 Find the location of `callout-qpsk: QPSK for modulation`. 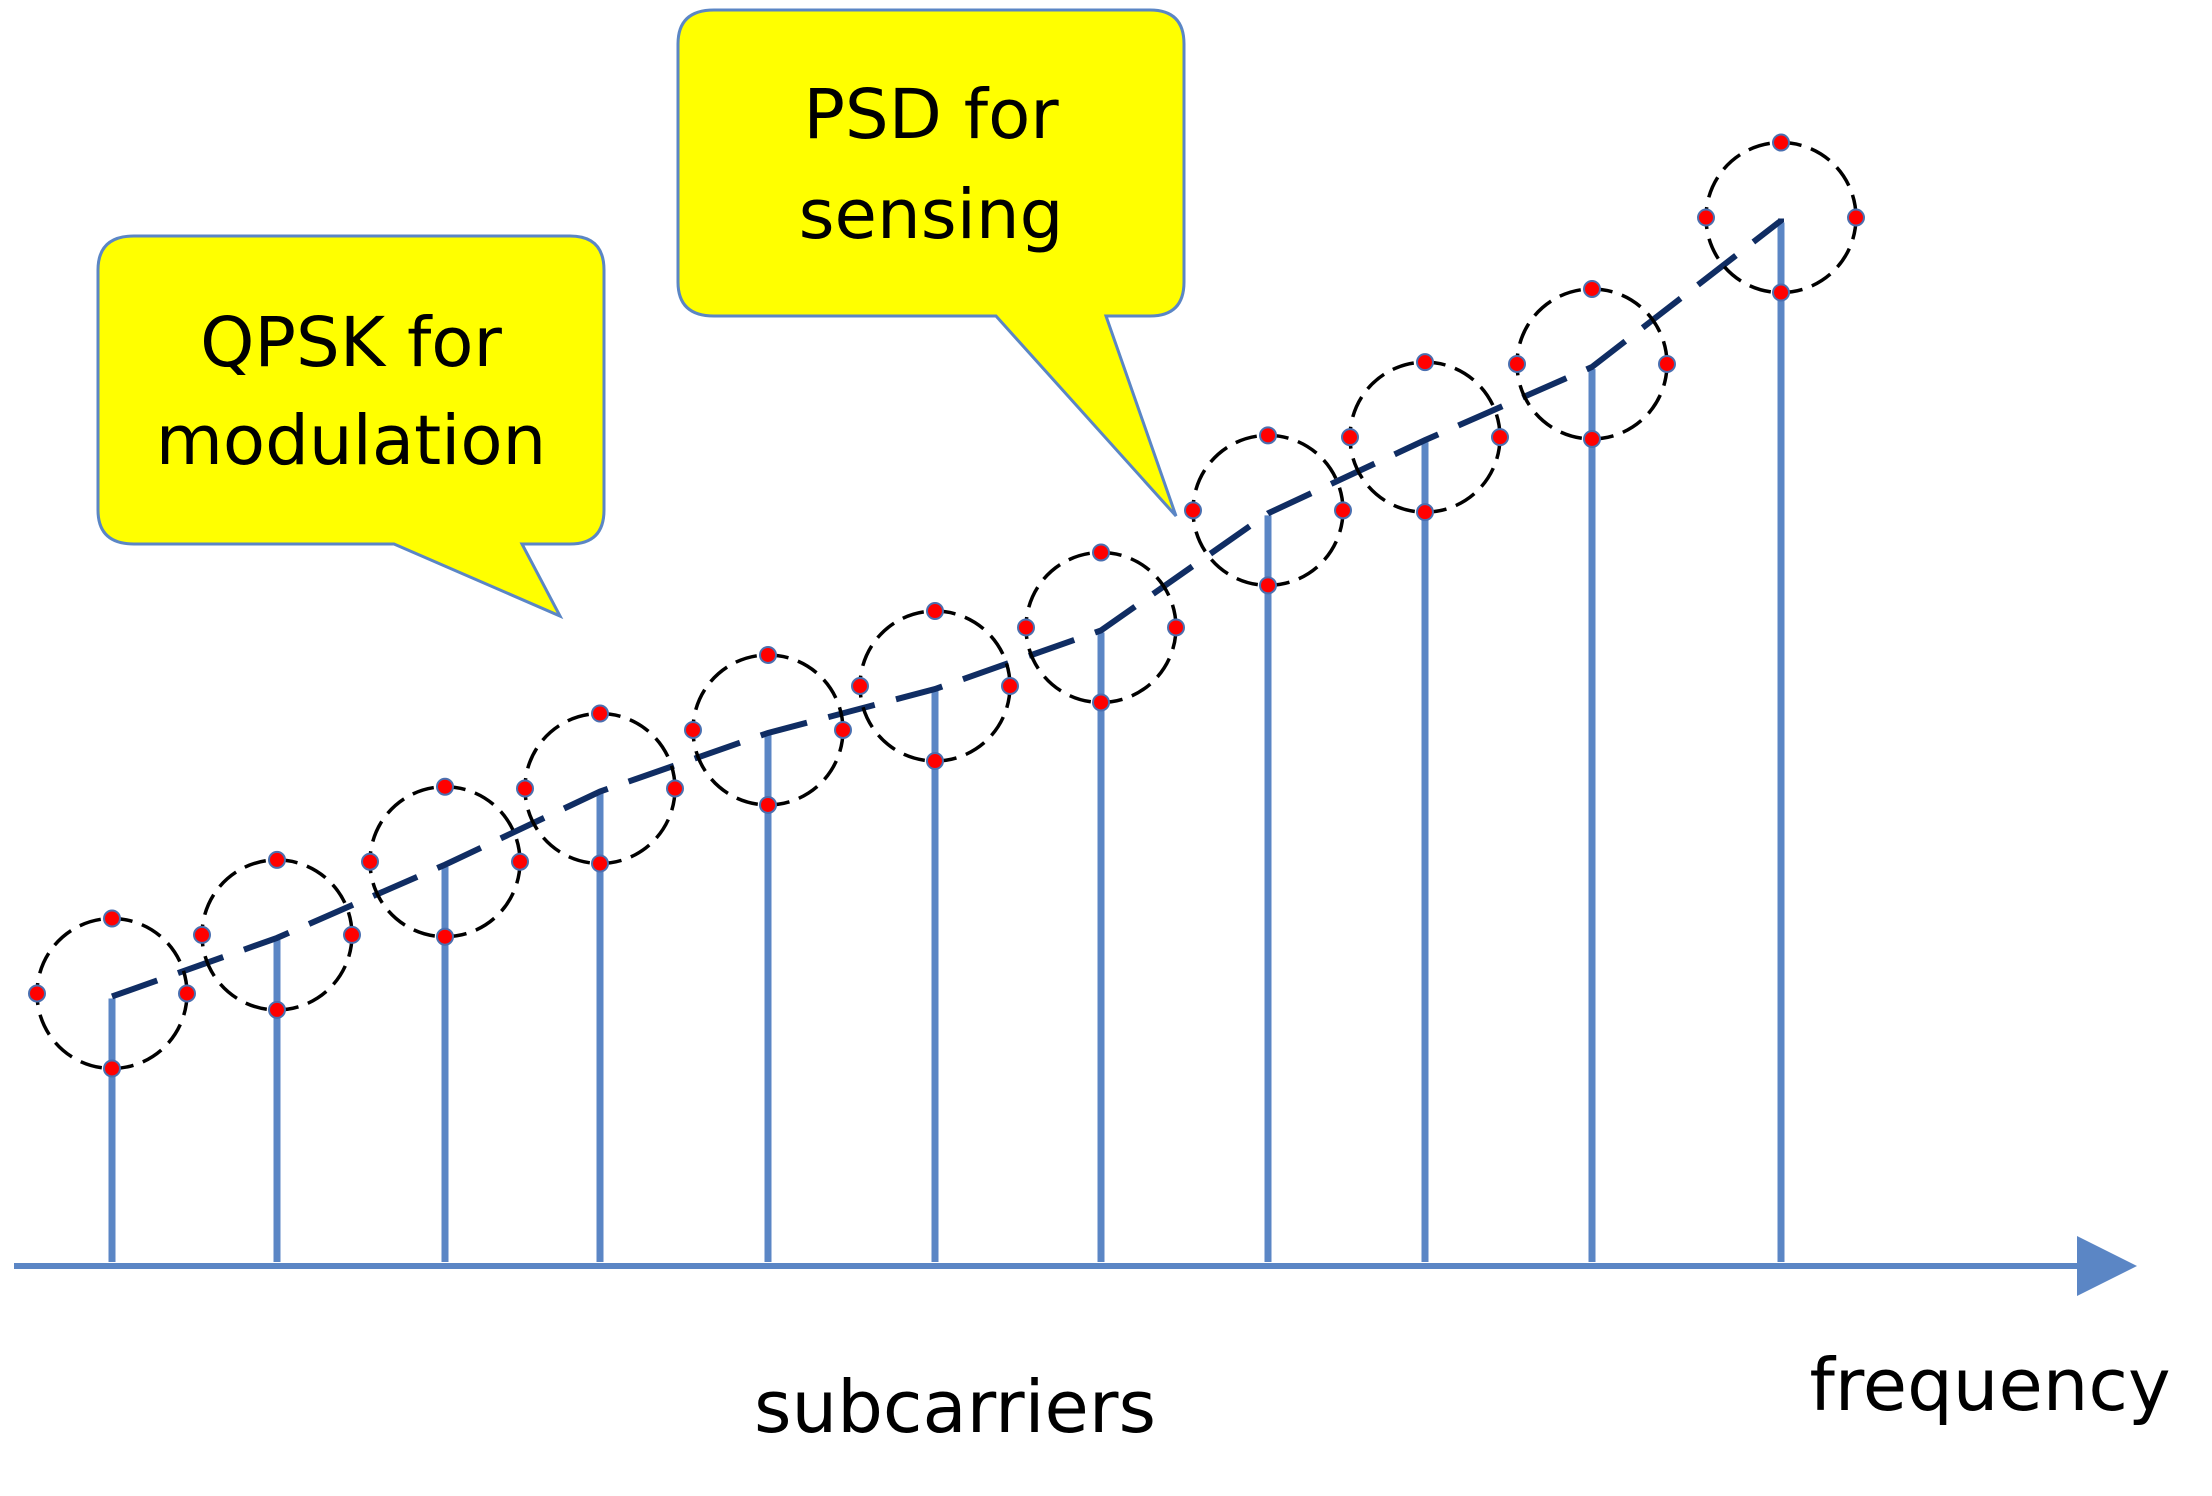

callout-qpsk: QPSK for modulation is located at coordinates (351, 427).